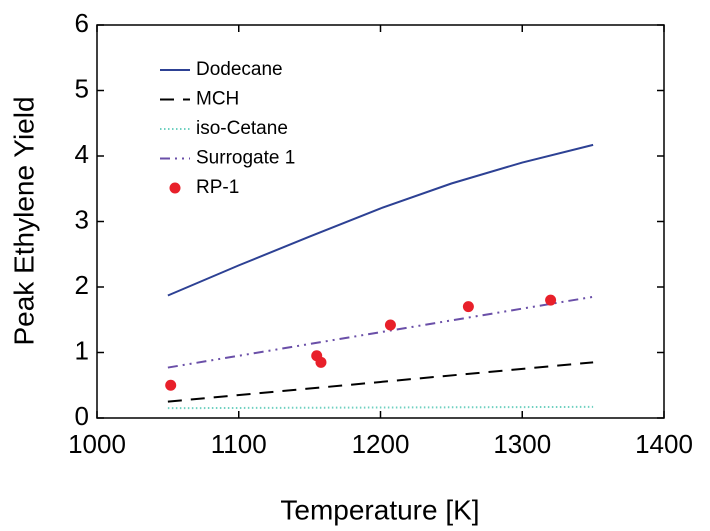 This screenshot has width=710, height=531. What do you see at coordinates (82, 219) in the screenshot?
I see `y-tick-label: 3` at bounding box center [82, 219].